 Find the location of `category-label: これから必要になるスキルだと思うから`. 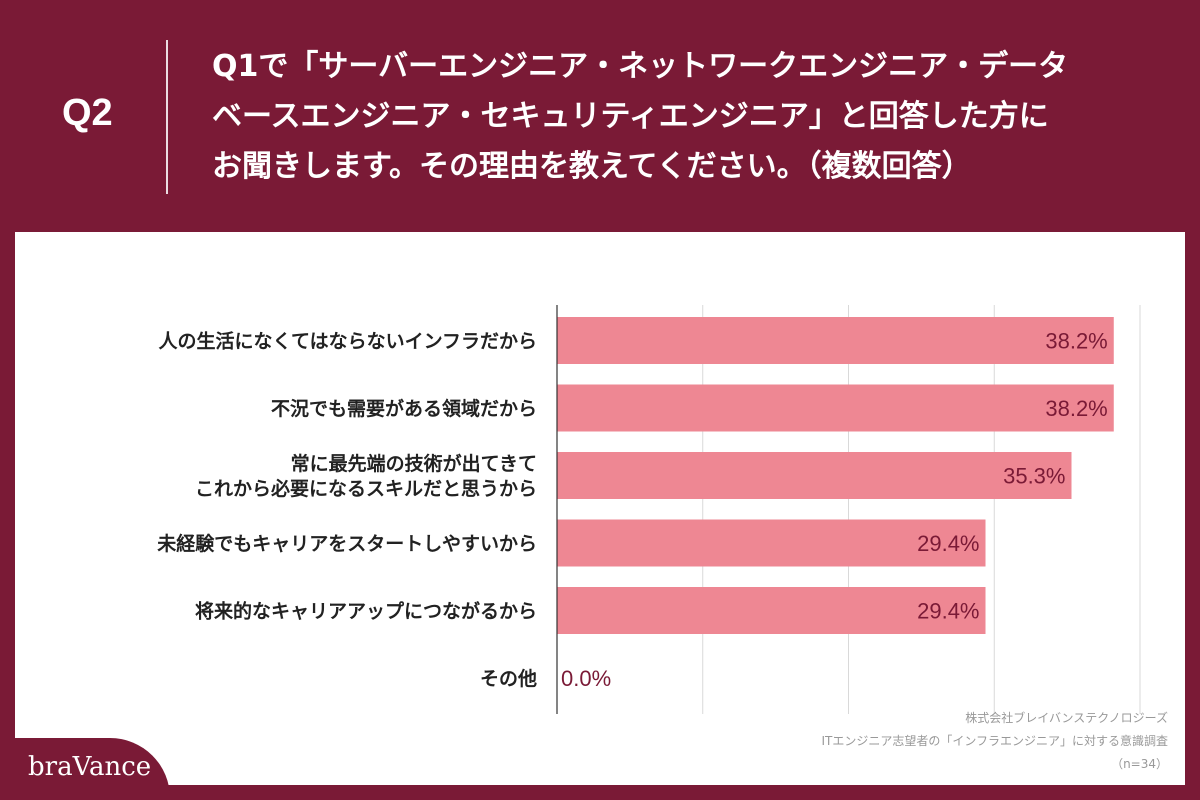

category-label: これから必要になるスキルだと思うから is located at coordinates (366, 488).